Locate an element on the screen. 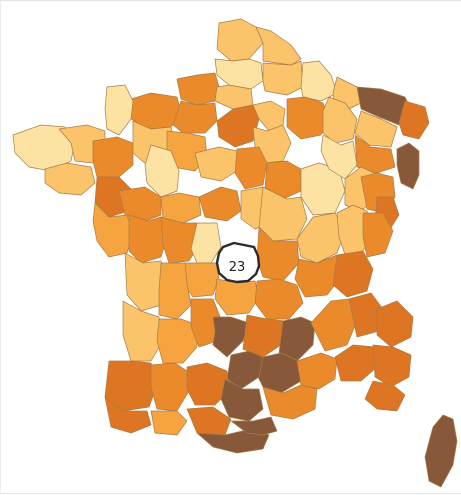  selected-department-code: 23 is located at coordinates (237, 267).